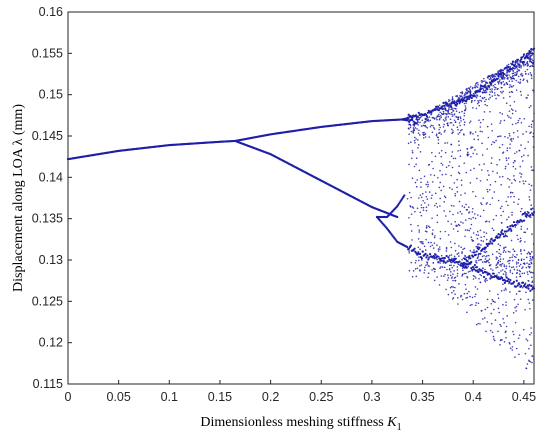 The image size is (550, 434). What do you see at coordinates (47, 301) in the screenshot?
I see `y-tick-label: 0.125` at bounding box center [47, 301].